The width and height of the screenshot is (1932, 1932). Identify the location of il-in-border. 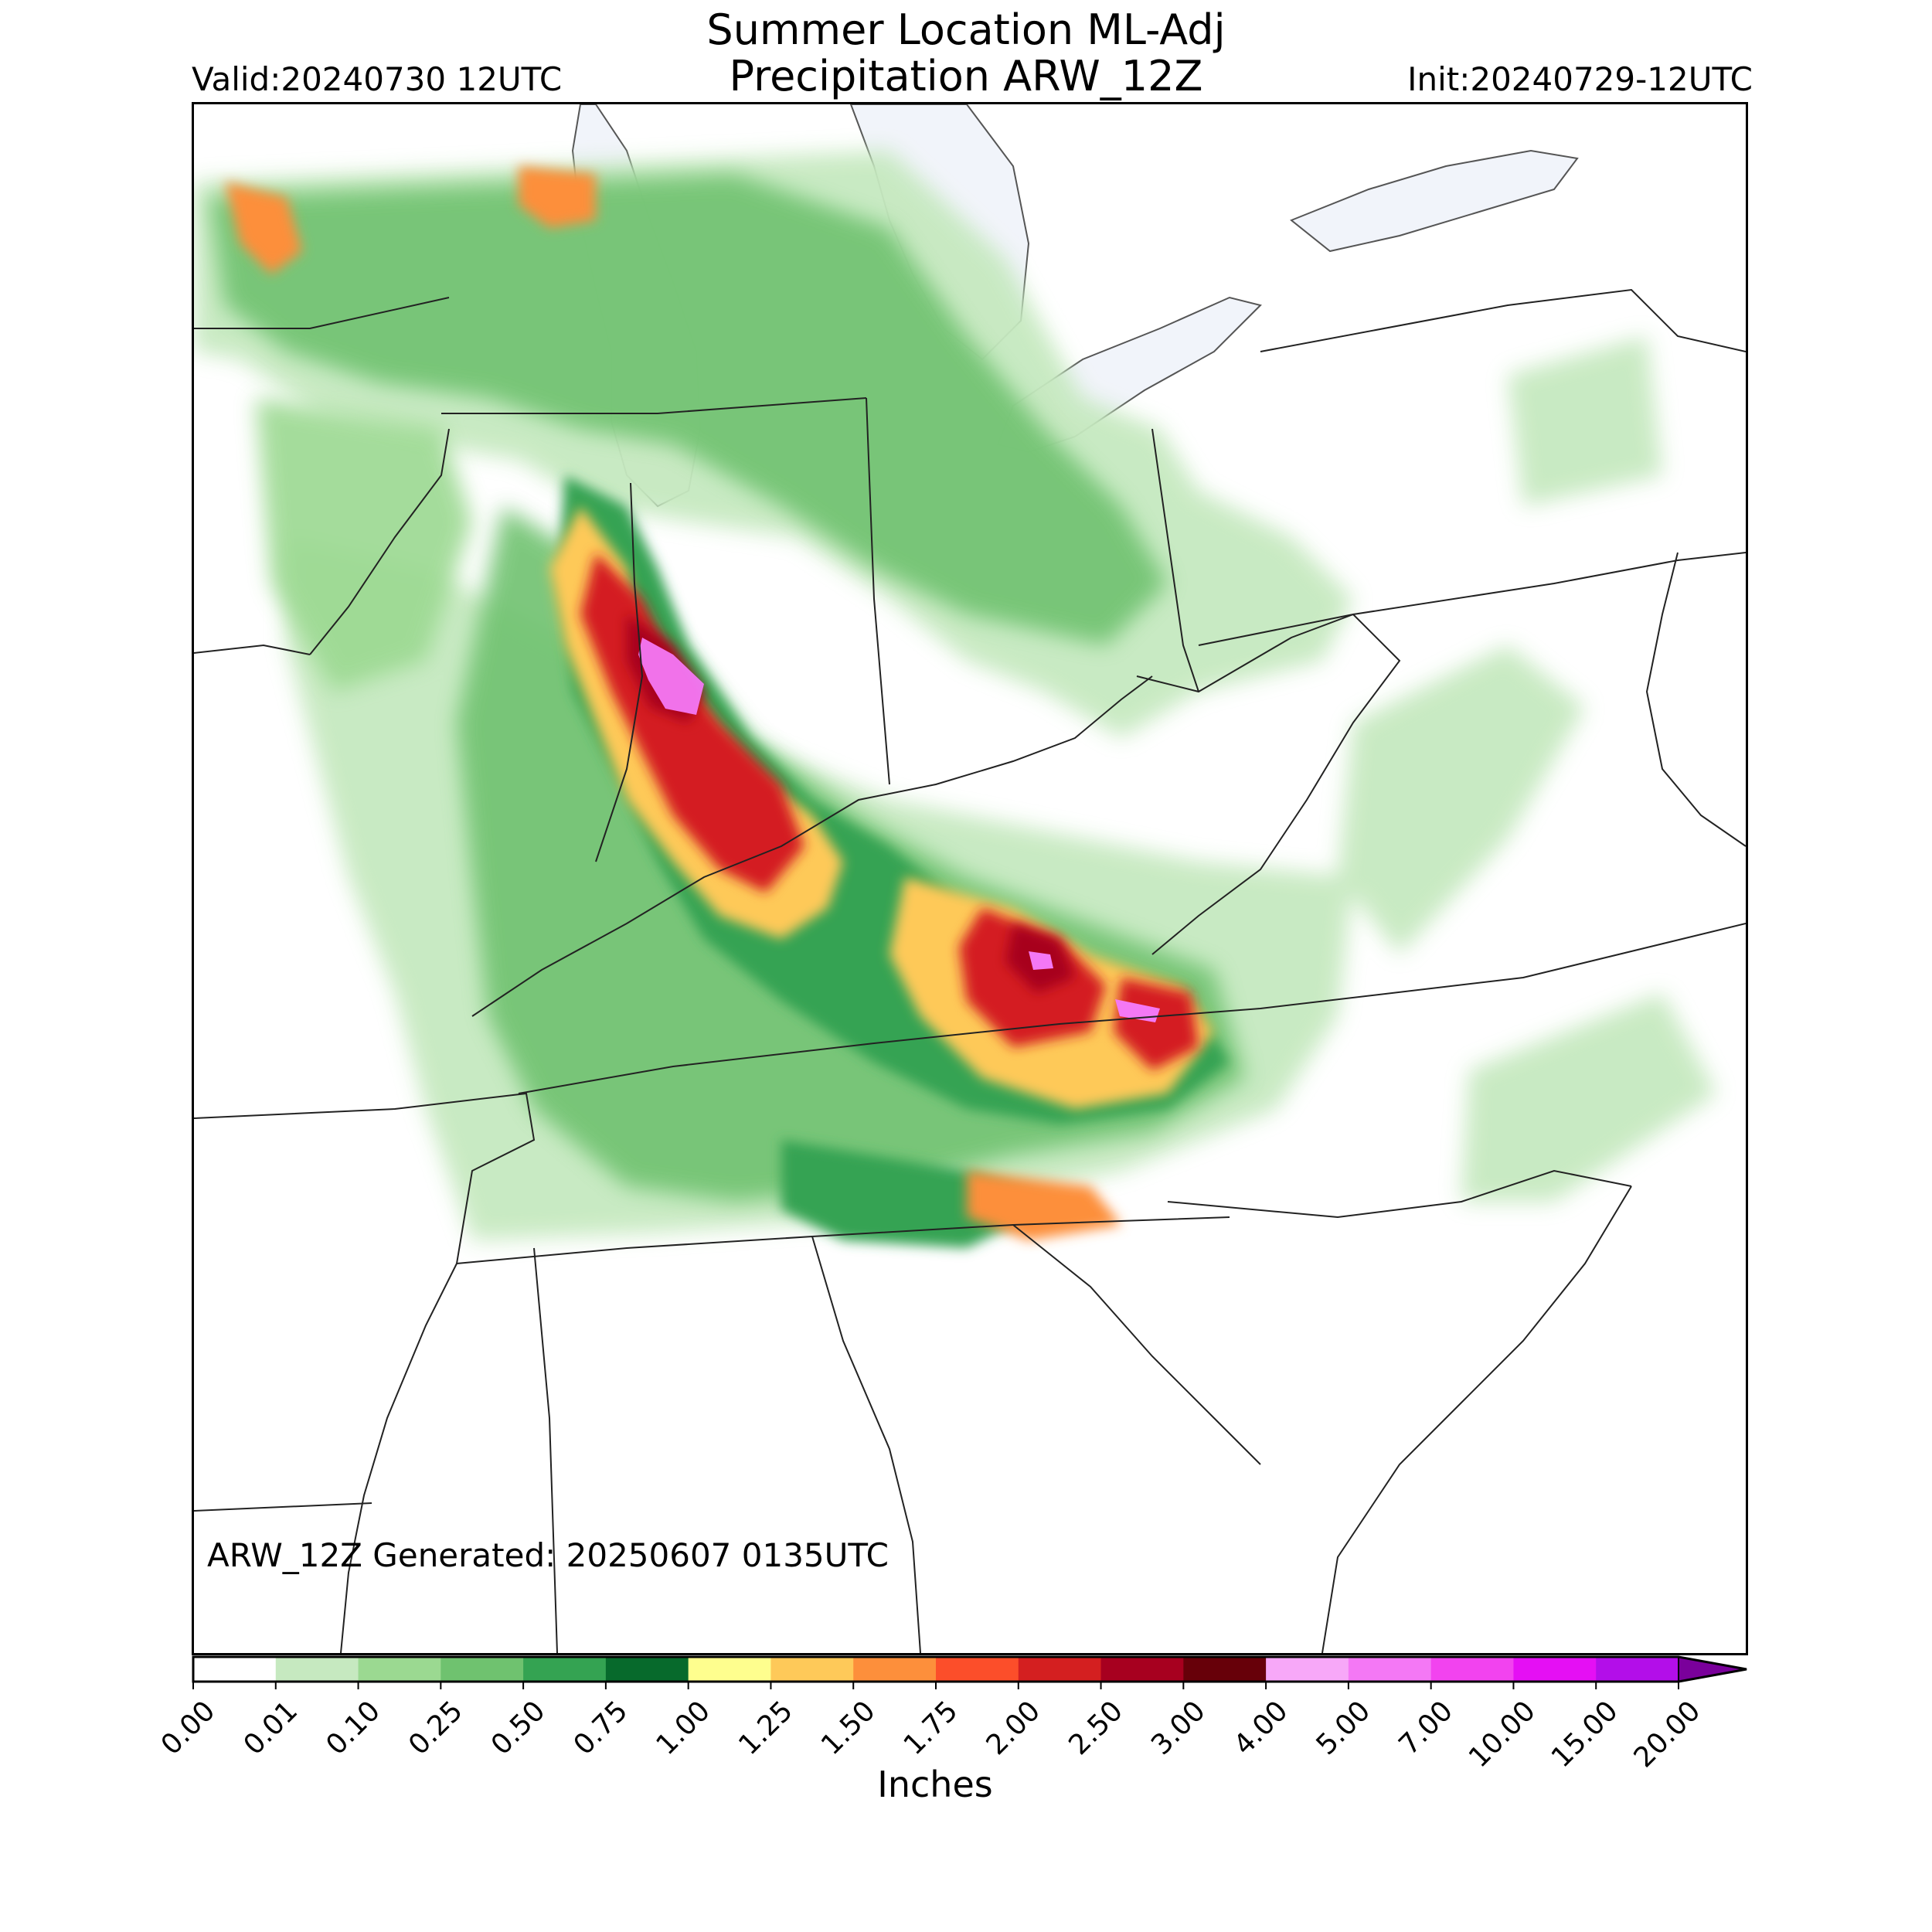
(620, 672).